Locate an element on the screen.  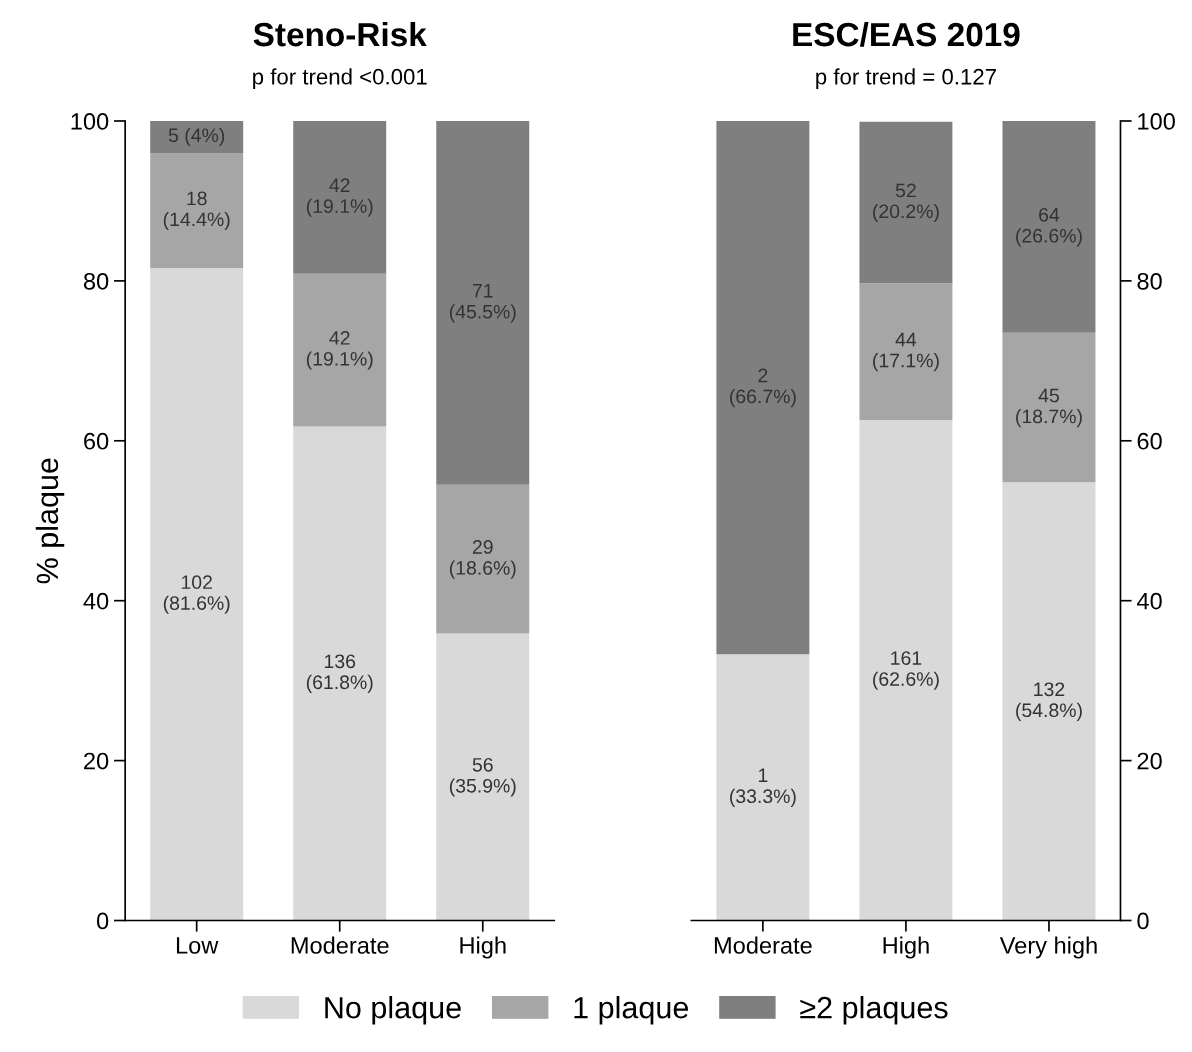
chart-subtitle: p for trend = 0.127 is located at coordinates (906, 78).